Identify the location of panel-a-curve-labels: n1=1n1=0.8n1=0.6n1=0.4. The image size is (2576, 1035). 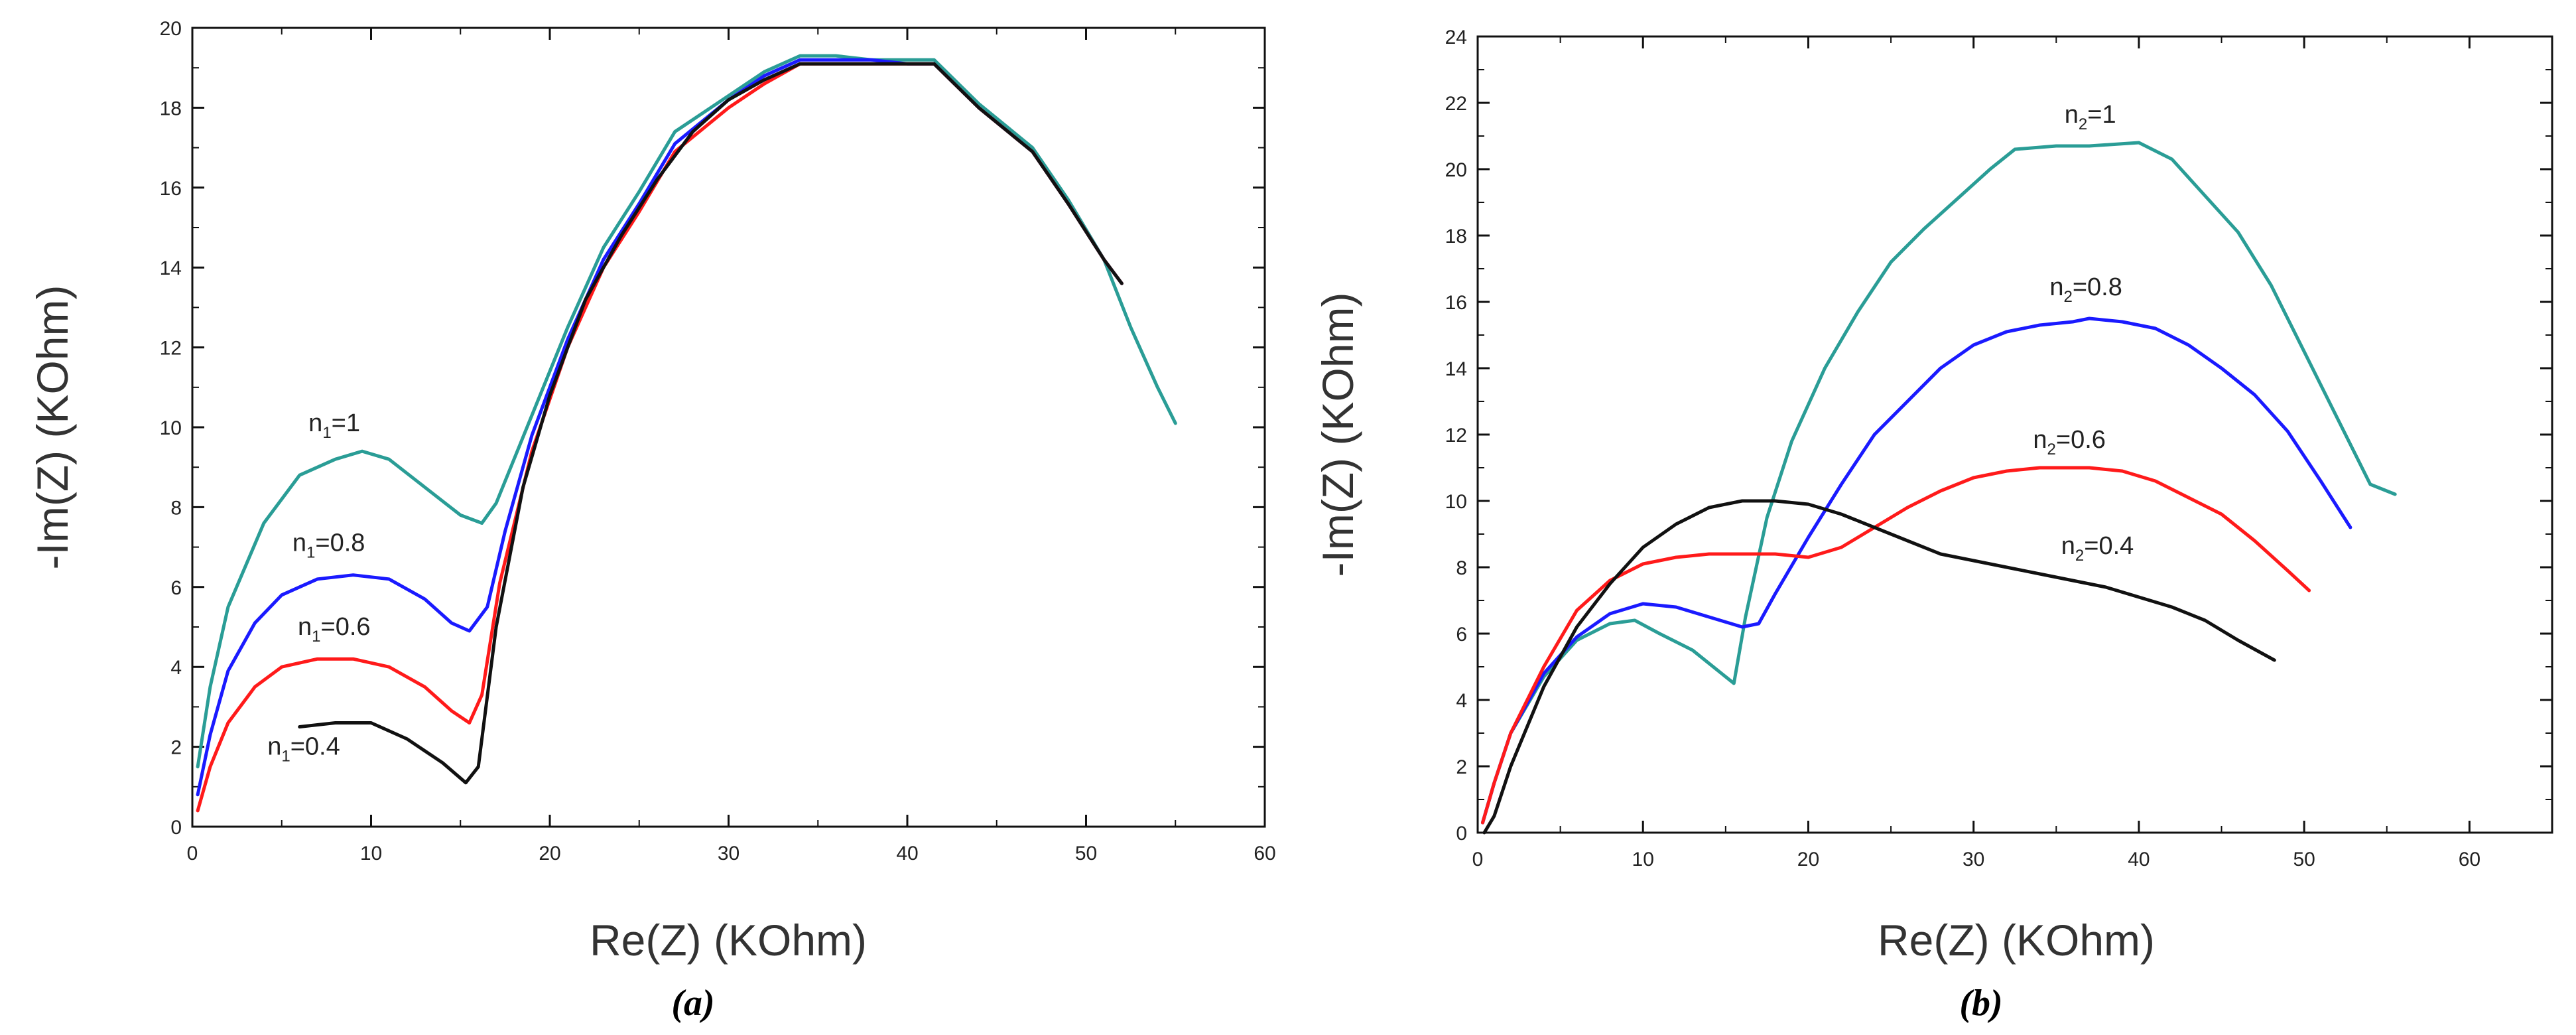
(319, 587).